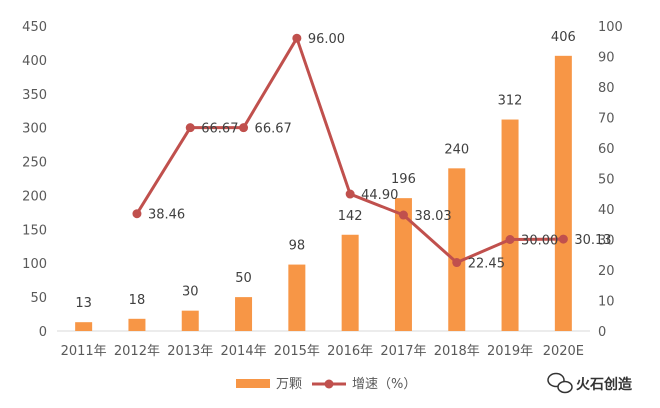 The width and height of the screenshot is (660, 408). Describe the element at coordinates (34, 95) in the screenshot. I see `y-left-tick-label: 350` at that location.